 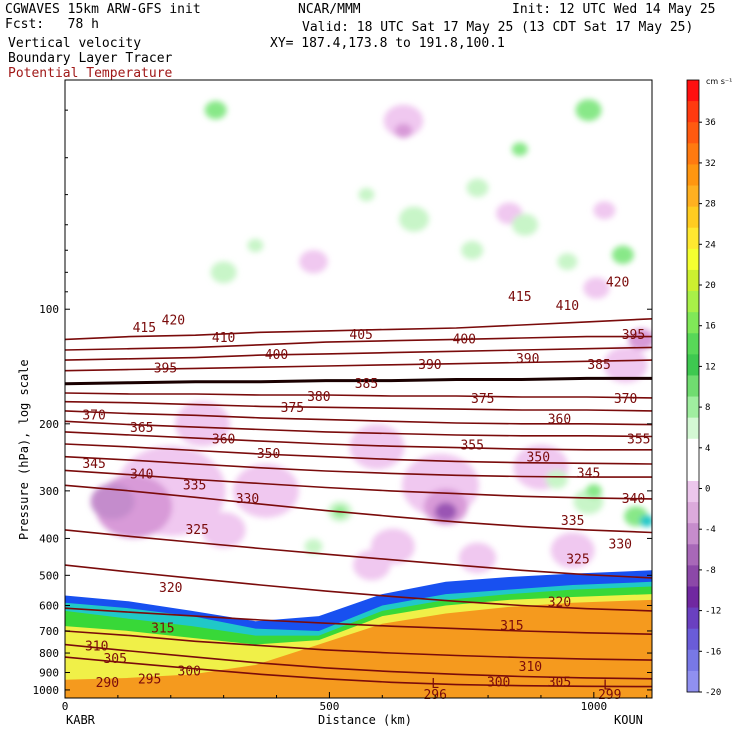 What do you see at coordinates (329, 706) in the screenshot?
I see `x-tick-label: 500` at bounding box center [329, 706].